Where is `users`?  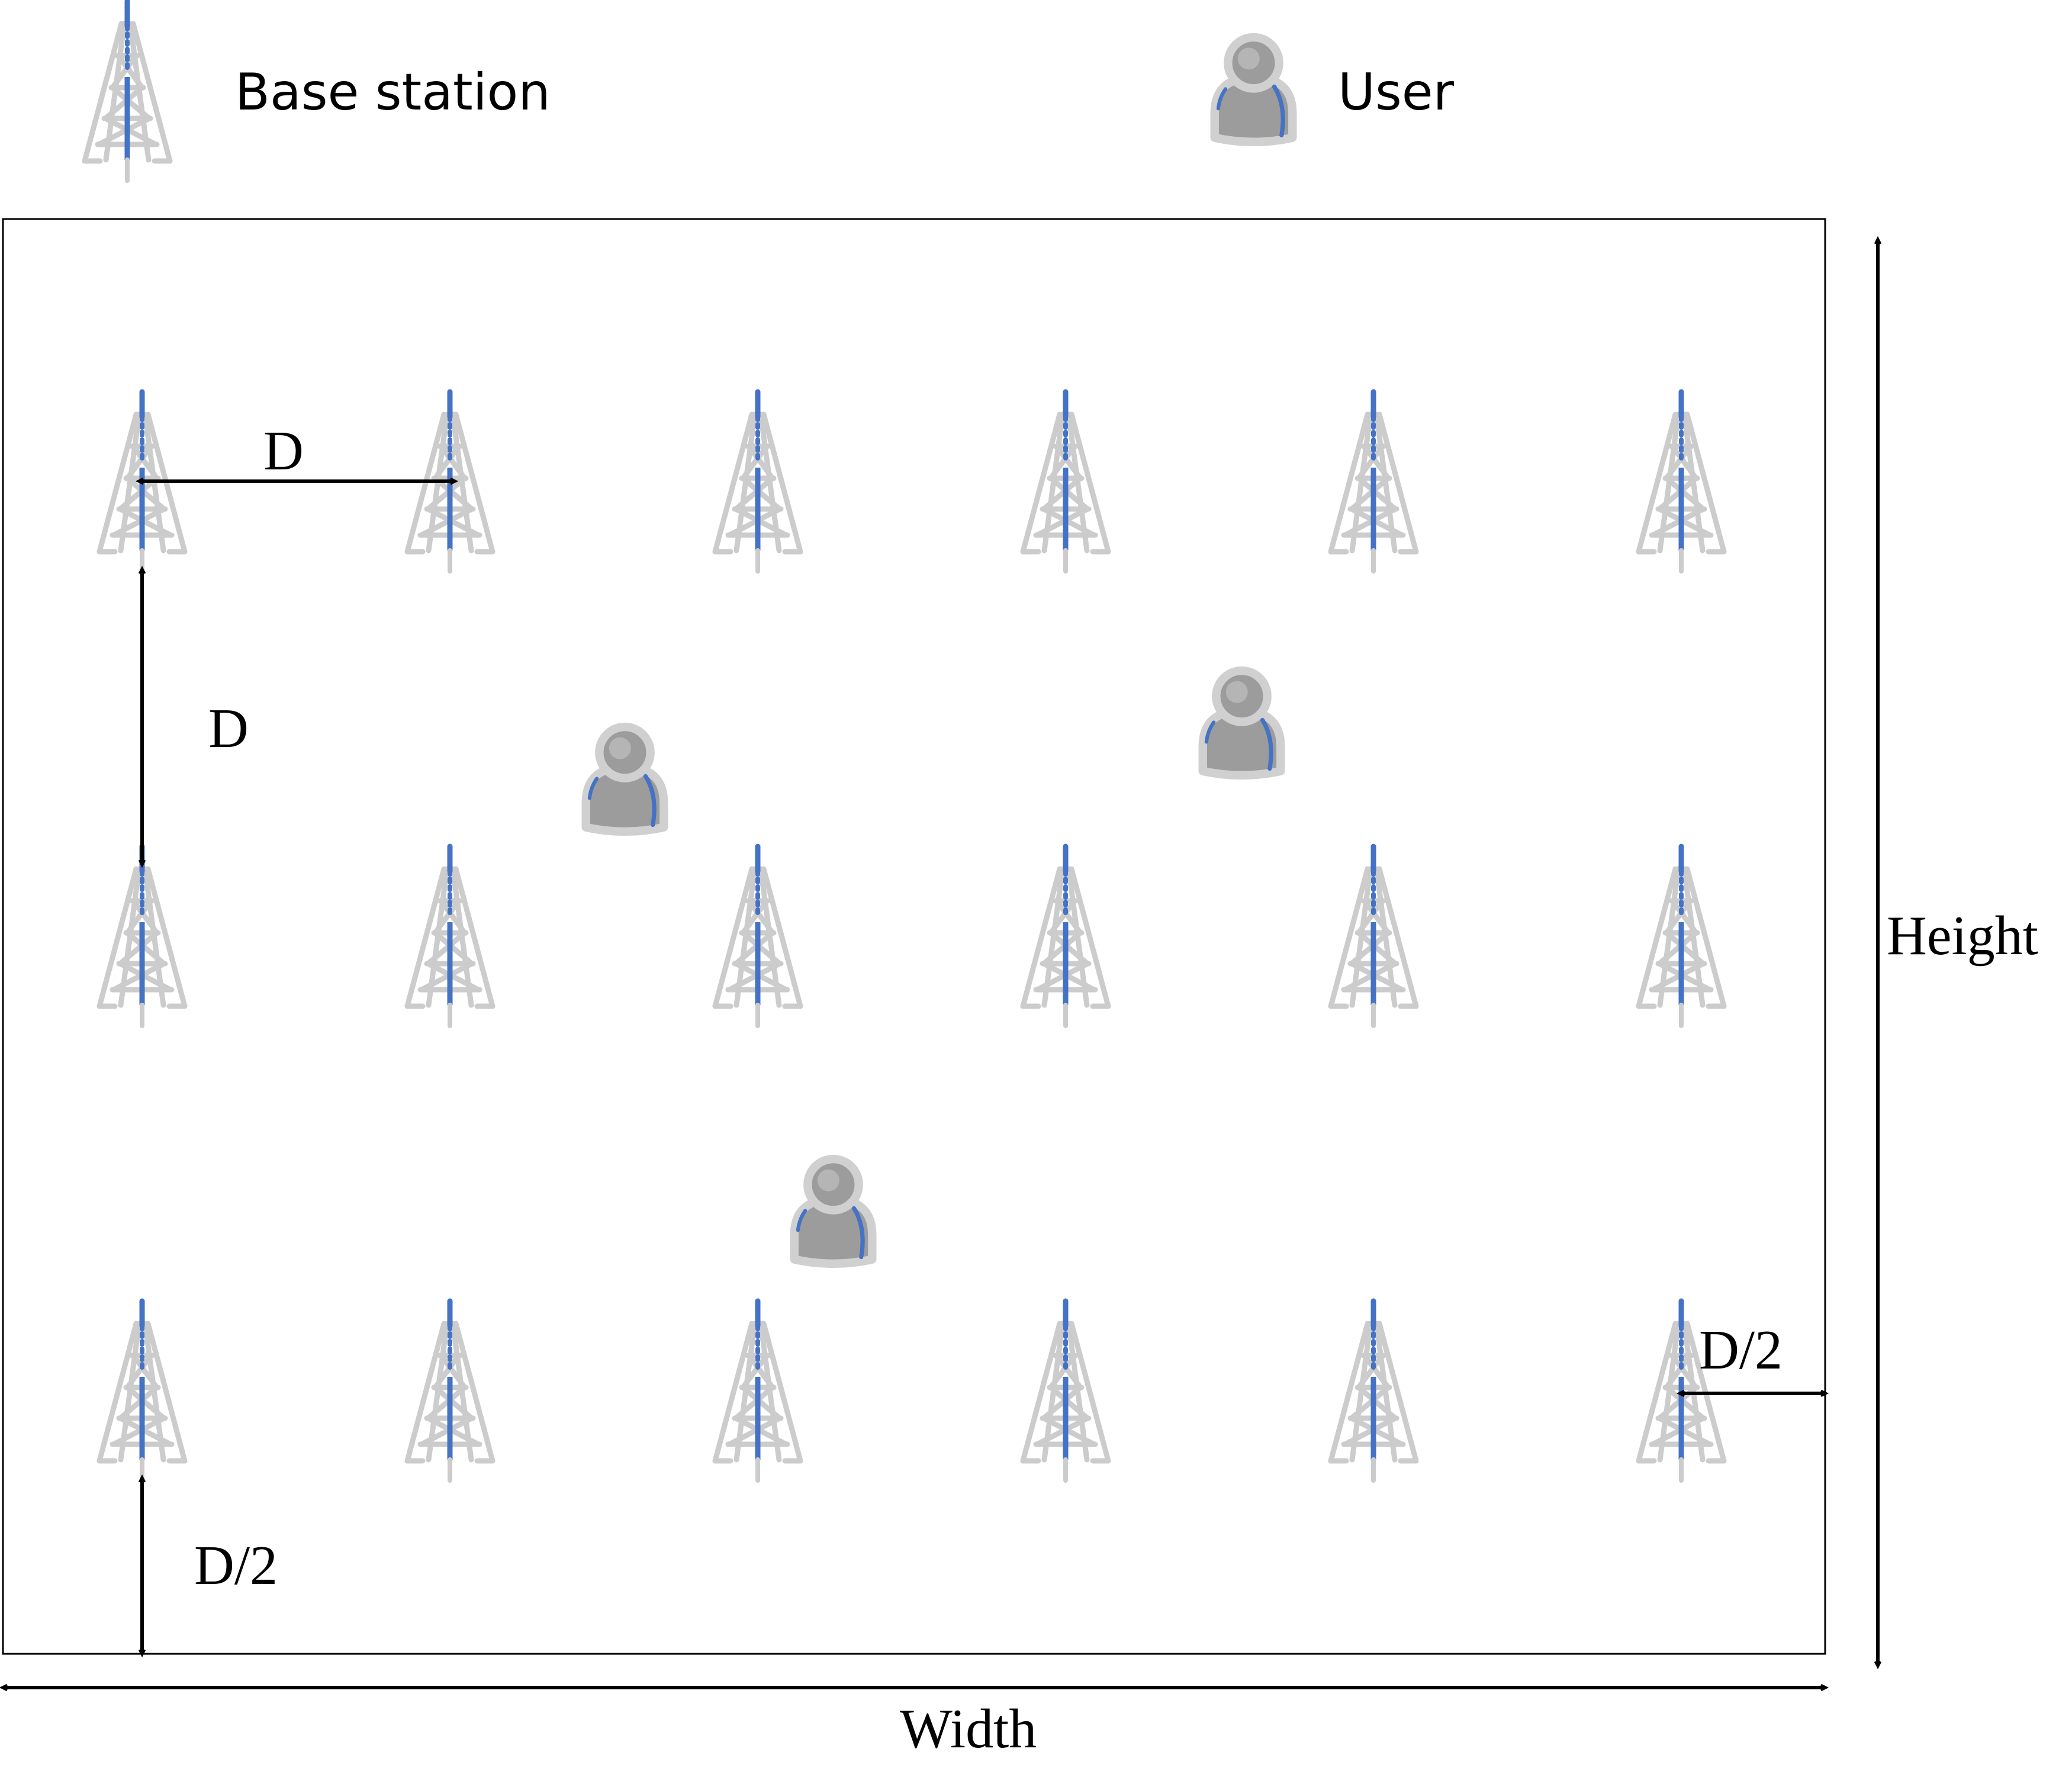 users is located at coordinates (933, 967).